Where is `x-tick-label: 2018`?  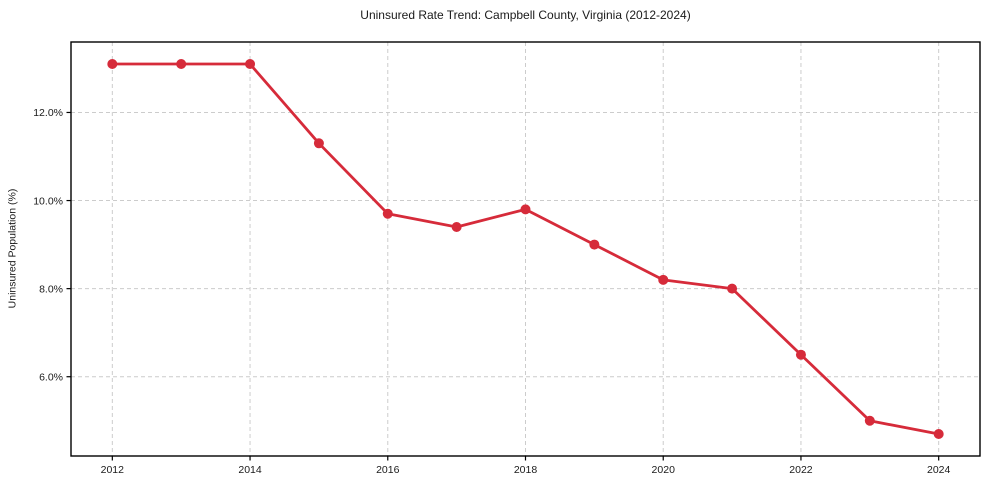 x-tick-label: 2018 is located at coordinates (526, 470).